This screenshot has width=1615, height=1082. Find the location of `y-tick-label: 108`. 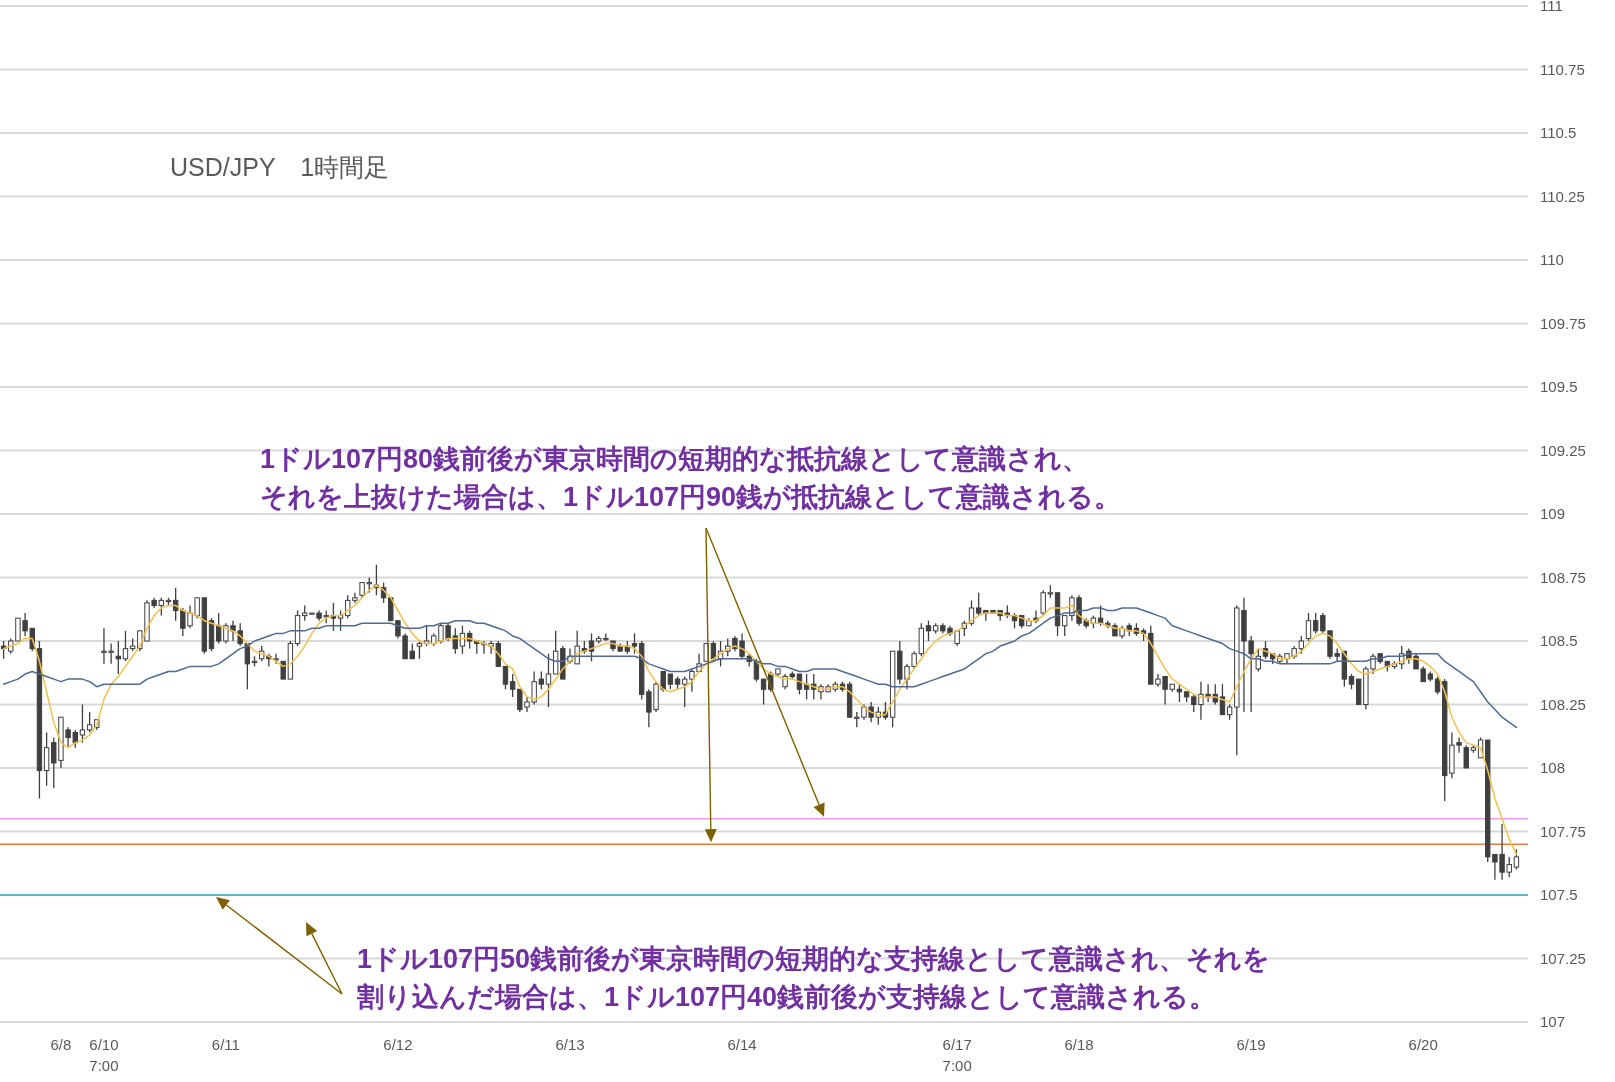

y-tick-label: 108 is located at coordinates (1553, 767).